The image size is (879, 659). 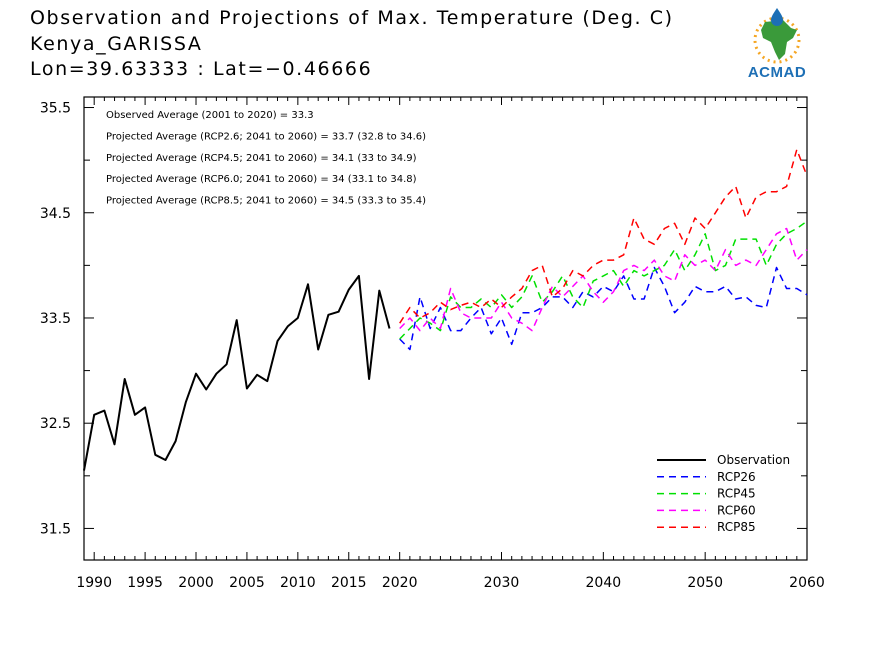 I want to click on x-tick-label: 2010, so click(x=298, y=583).